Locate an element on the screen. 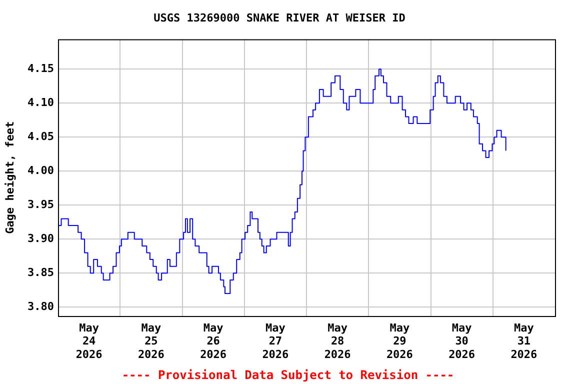 This screenshot has height=384, width=576. x-tick-label: May 29 2026 is located at coordinates (400, 341).